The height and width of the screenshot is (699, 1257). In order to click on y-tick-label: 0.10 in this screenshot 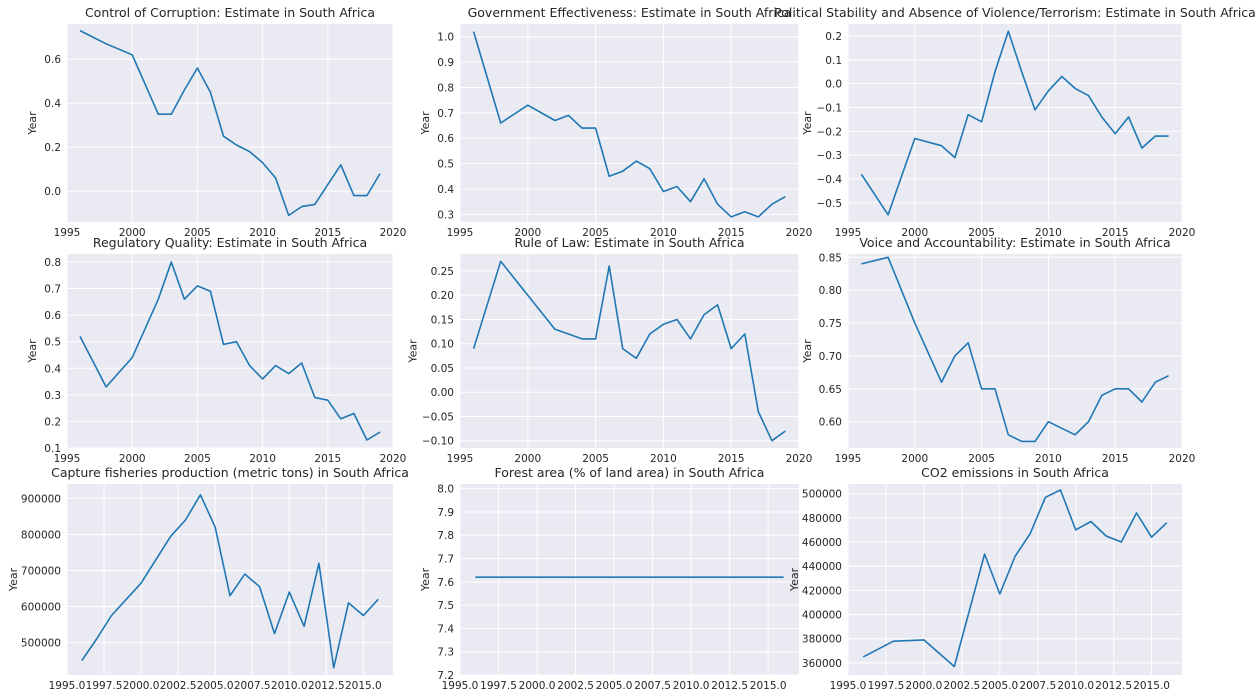, I will do `click(442, 345)`.